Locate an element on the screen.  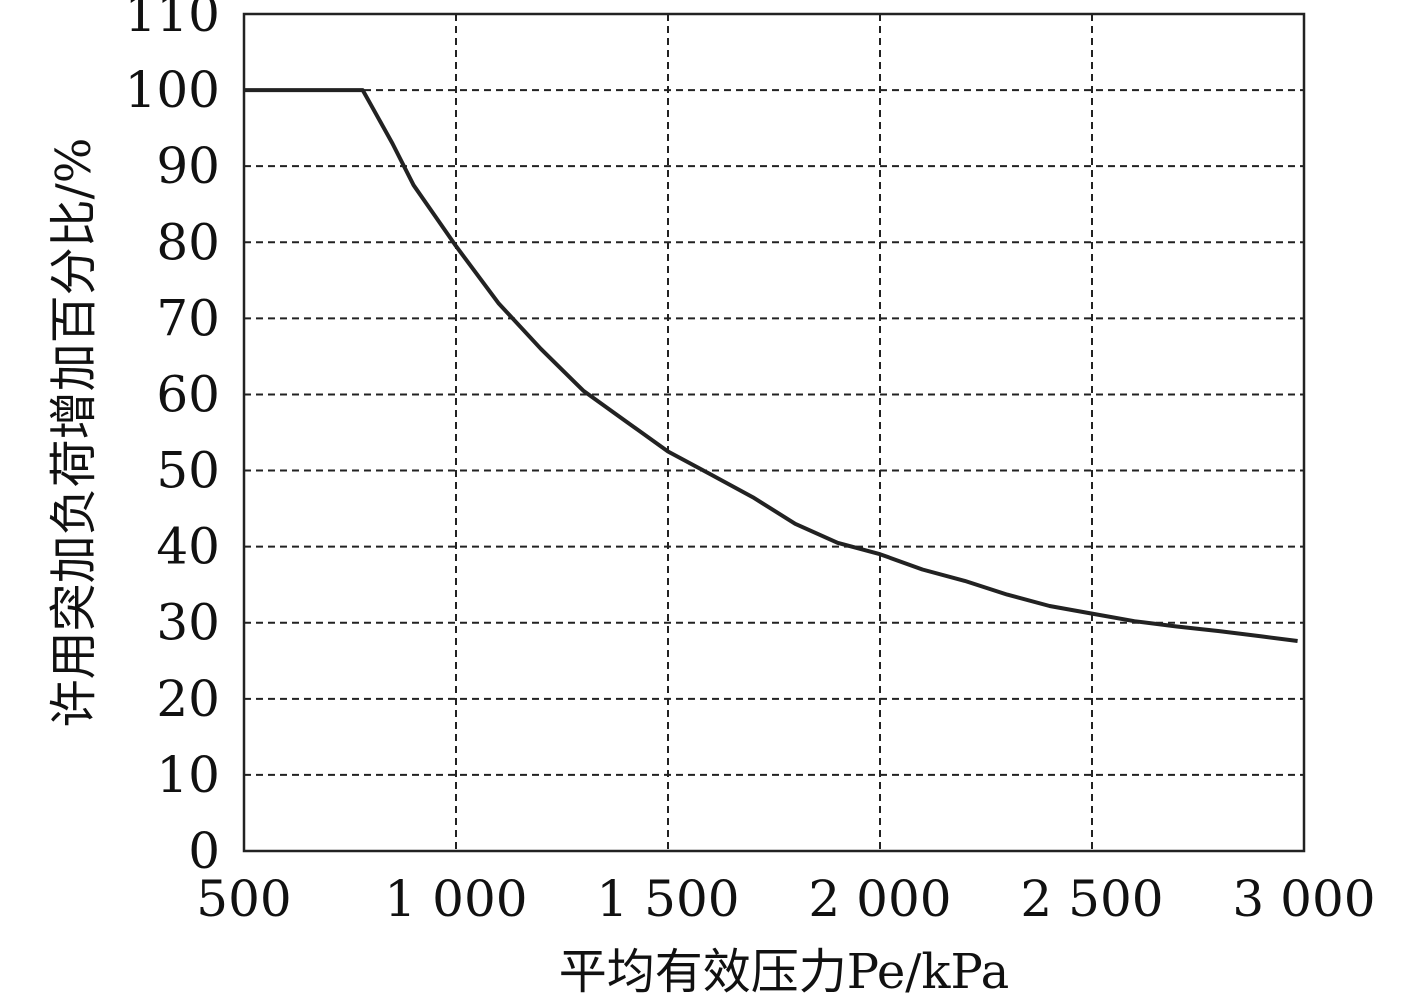
y-tick-label: 70 is located at coordinates (188, 318).